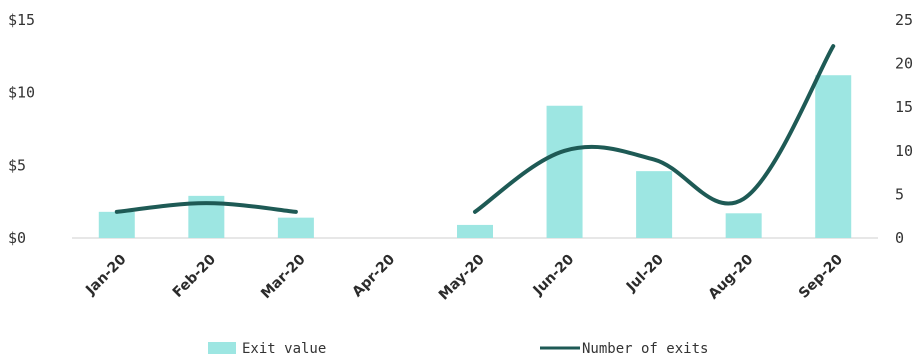 The image size is (923, 357). What do you see at coordinates (283, 276) in the screenshot?
I see `x-axis-tick-label: Mar-20` at bounding box center [283, 276].